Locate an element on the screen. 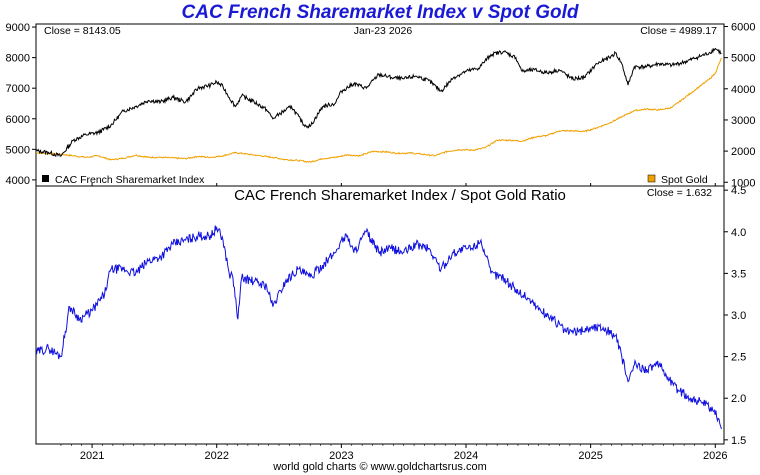 Image resolution: width=760 pixels, height=475 pixels. right-tick-label: 1000 is located at coordinates (743, 183).